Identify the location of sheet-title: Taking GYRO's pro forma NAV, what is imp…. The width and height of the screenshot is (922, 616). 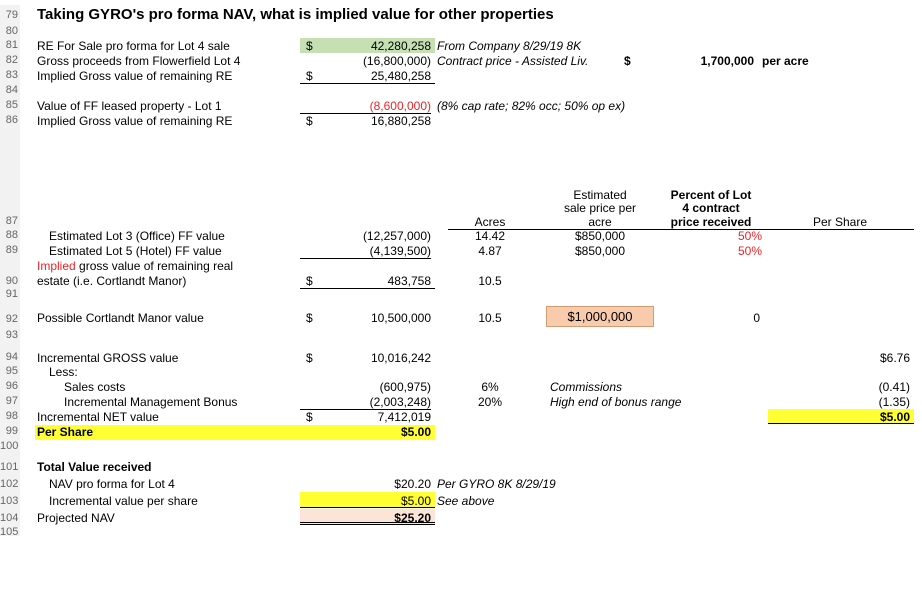
(295, 14).